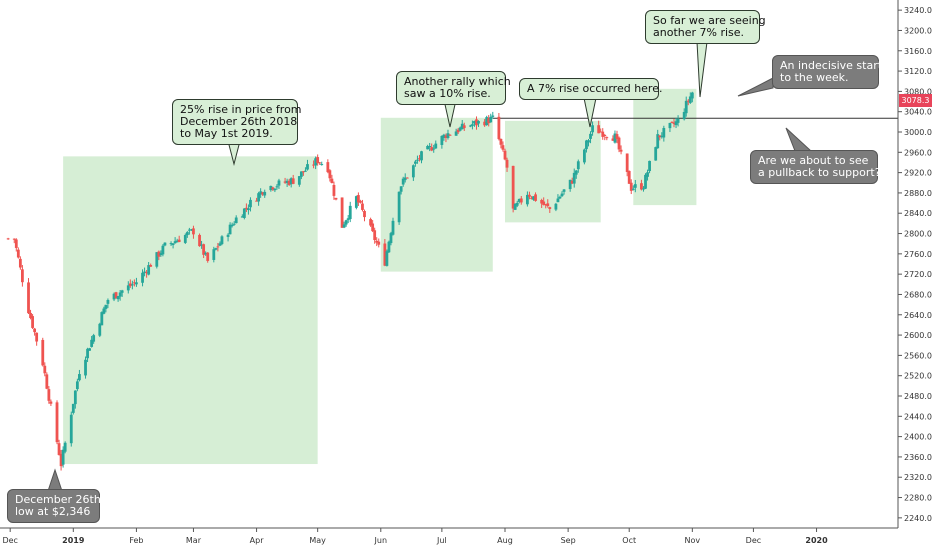  Describe the element at coordinates (317, 540) in the screenshot. I see `x-tick-label-5: May` at that location.